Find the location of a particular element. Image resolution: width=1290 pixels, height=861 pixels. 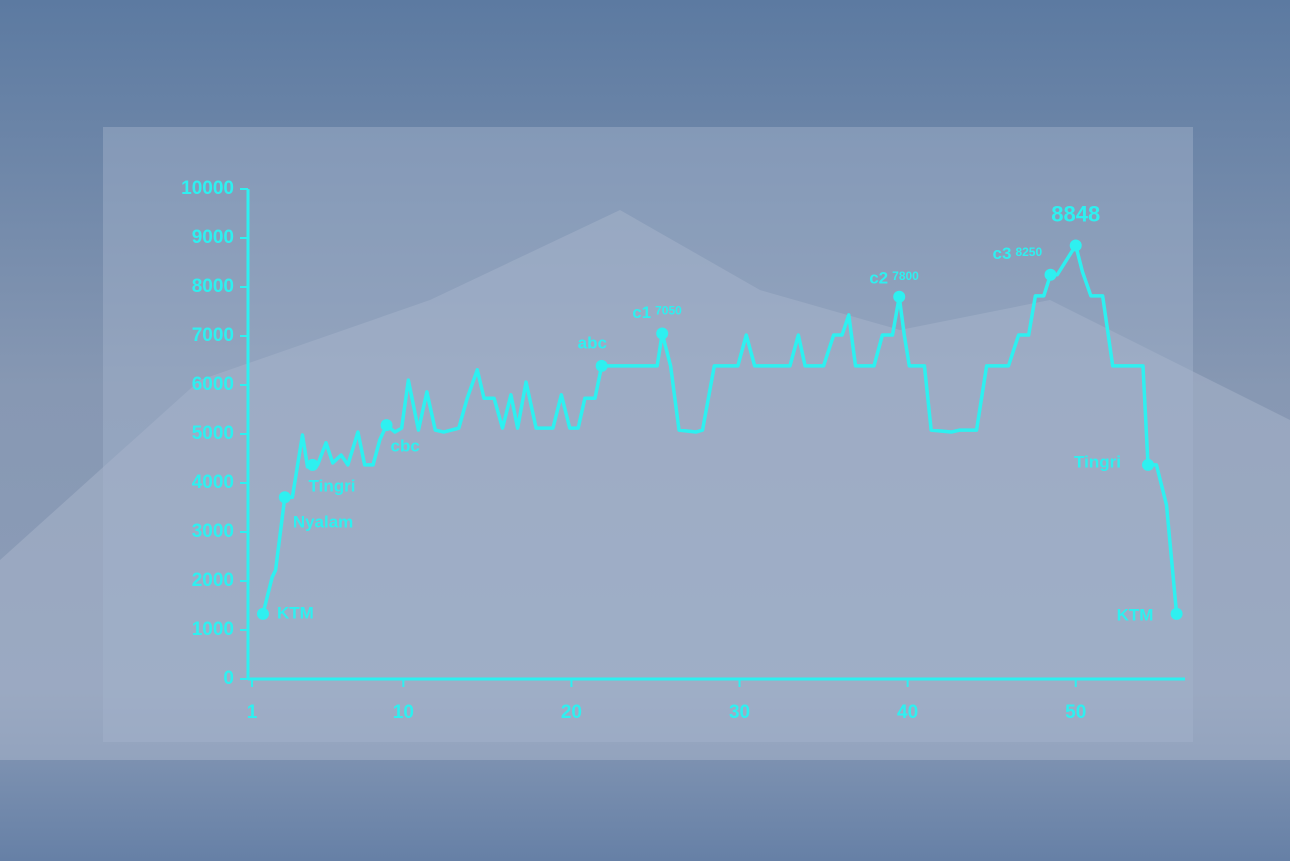

peak-label: 8848 is located at coordinates (1075, 213).